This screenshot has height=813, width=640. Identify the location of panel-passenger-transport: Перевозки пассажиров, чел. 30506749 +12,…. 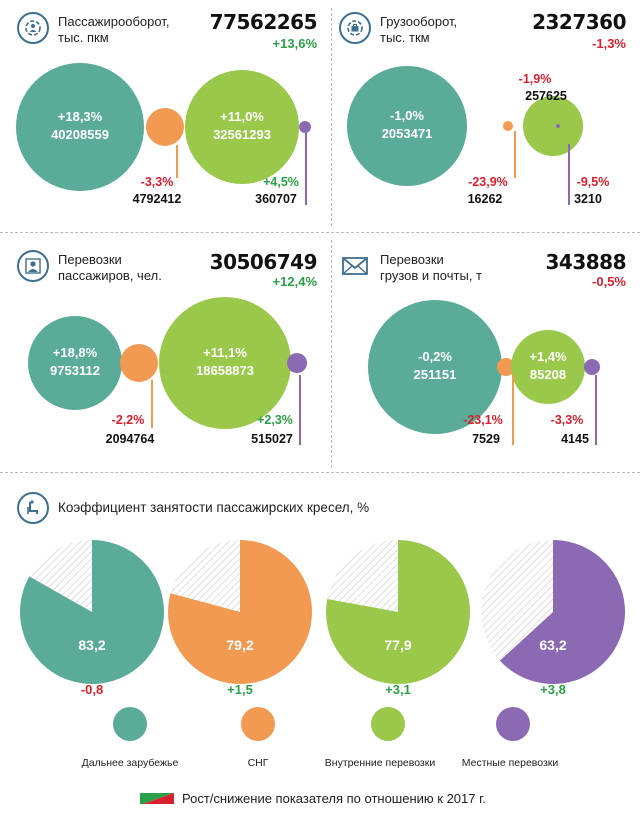
(165, 356).